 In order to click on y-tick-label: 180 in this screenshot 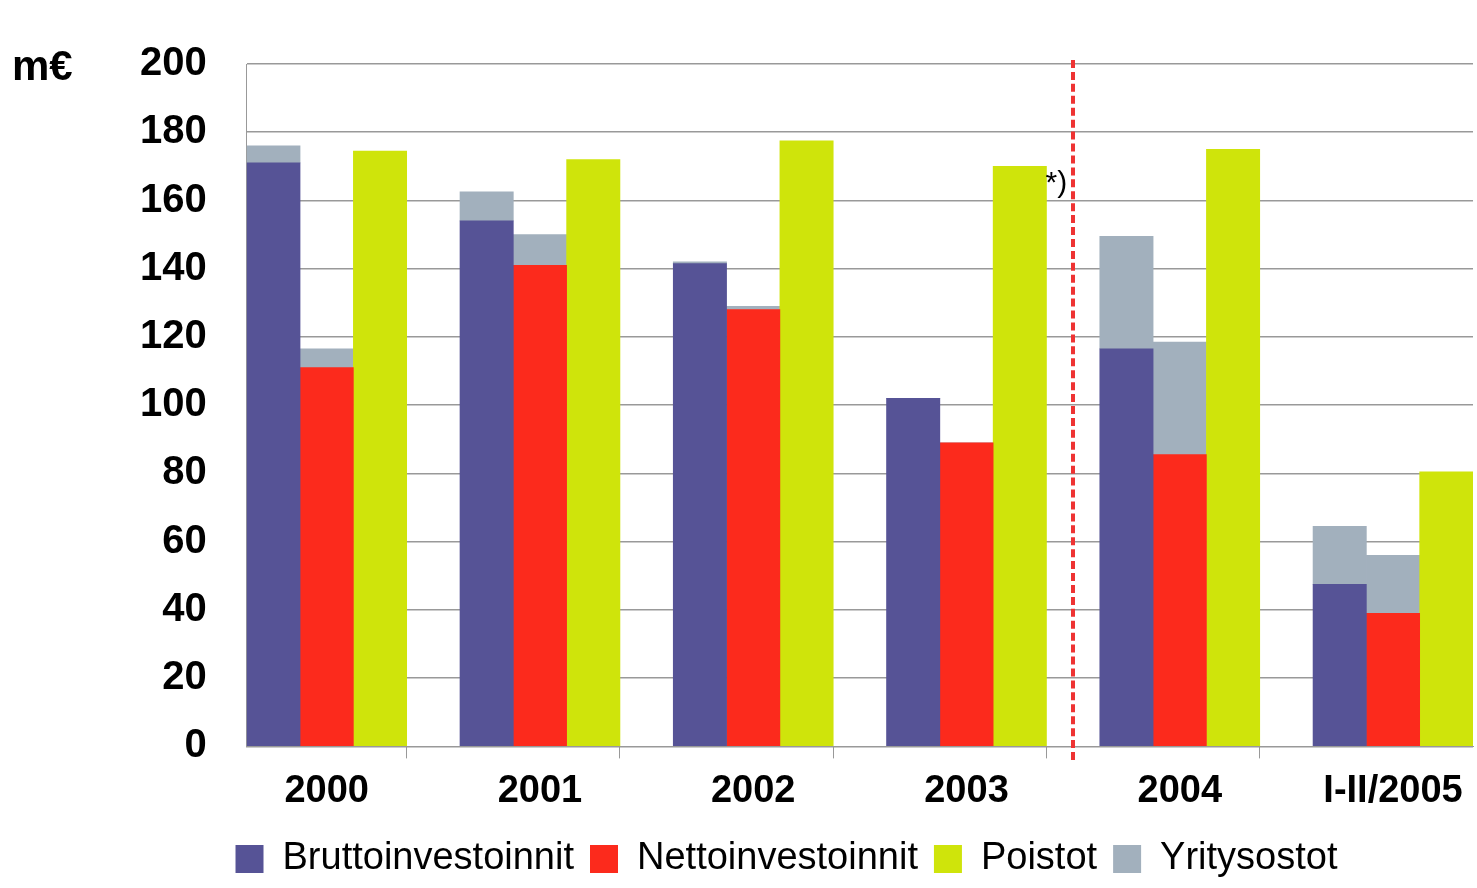, I will do `click(173, 129)`.